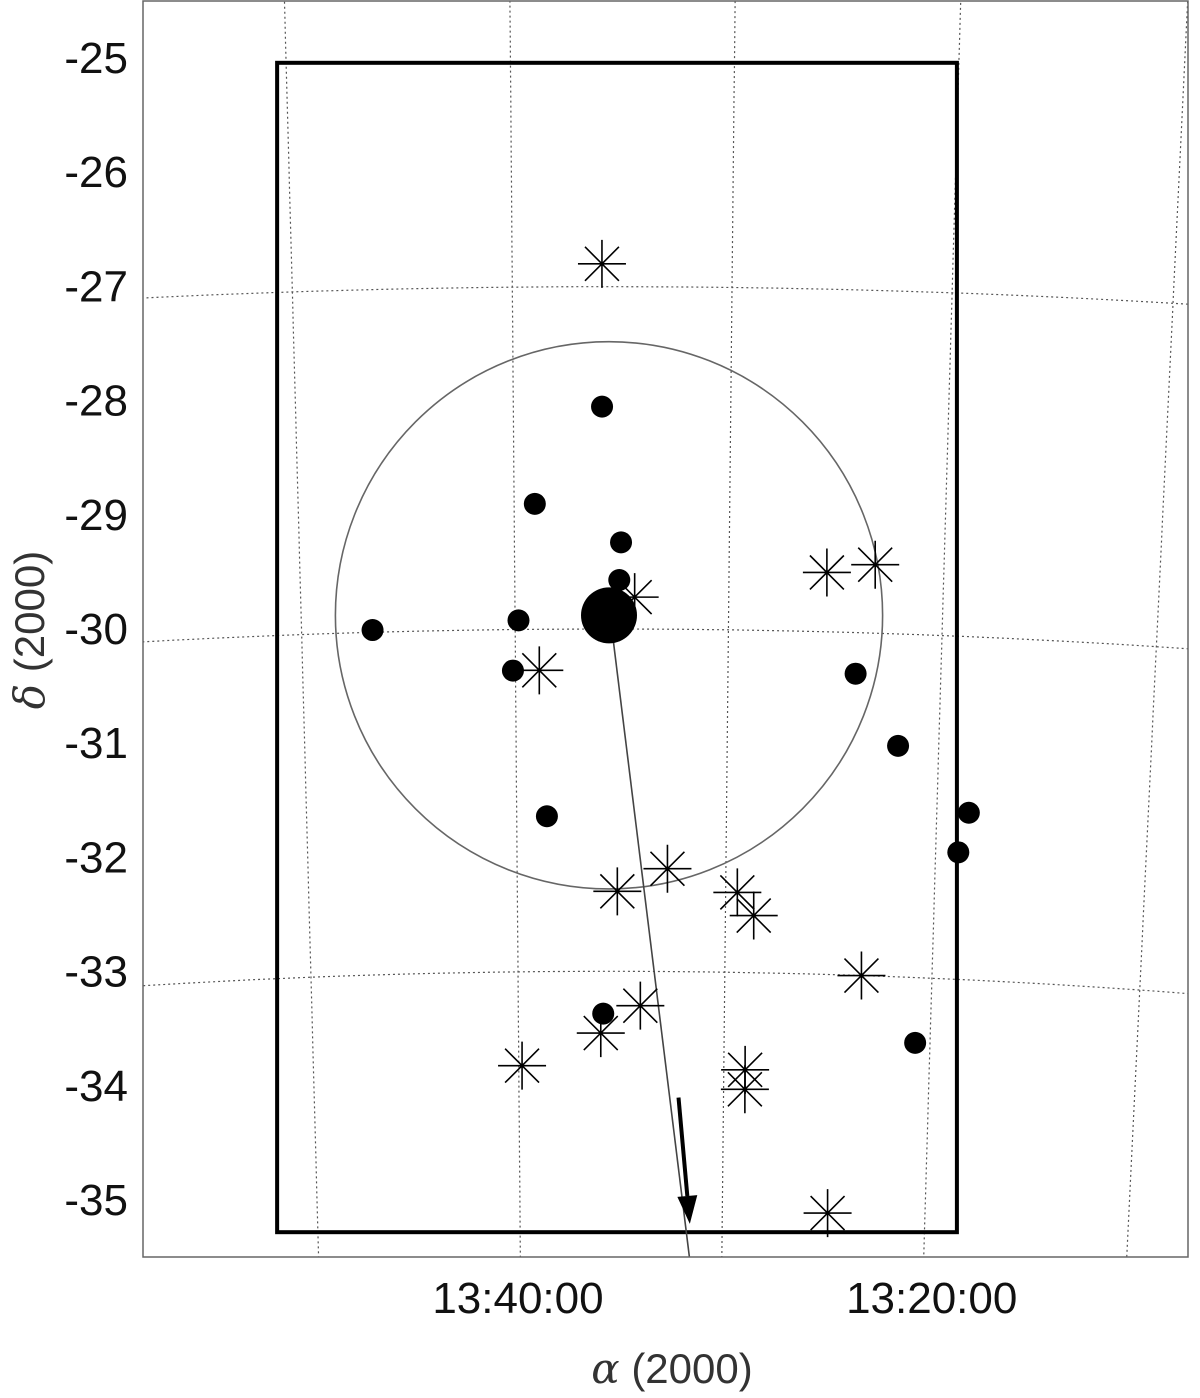 The height and width of the screenshot is (1398, 1200). I want to click on y-axis-text: (2000), so click(29, 611).